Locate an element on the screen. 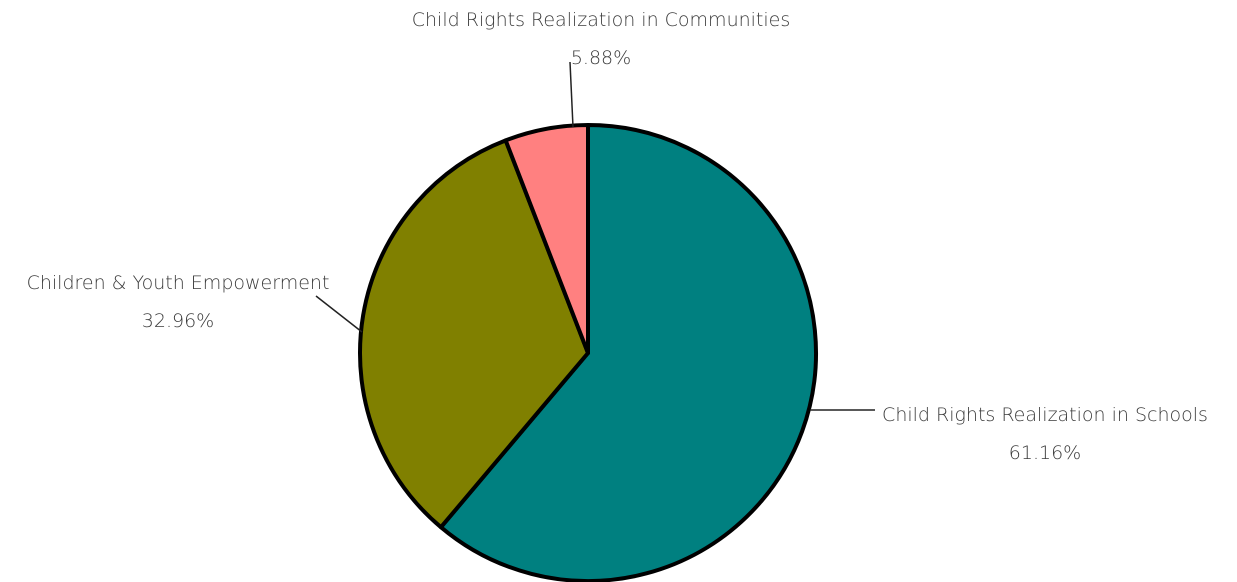  leader-line-communities is located at coordinates (571, 94).